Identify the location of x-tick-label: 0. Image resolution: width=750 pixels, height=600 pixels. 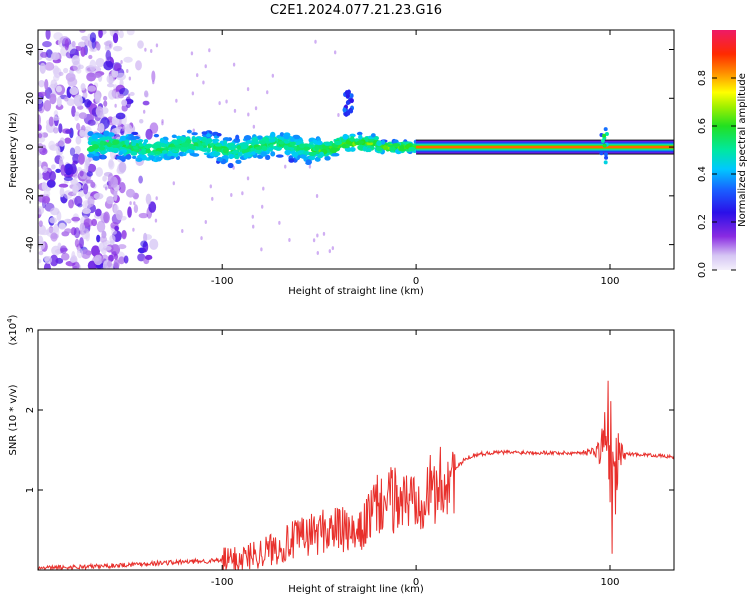
(416, 281).